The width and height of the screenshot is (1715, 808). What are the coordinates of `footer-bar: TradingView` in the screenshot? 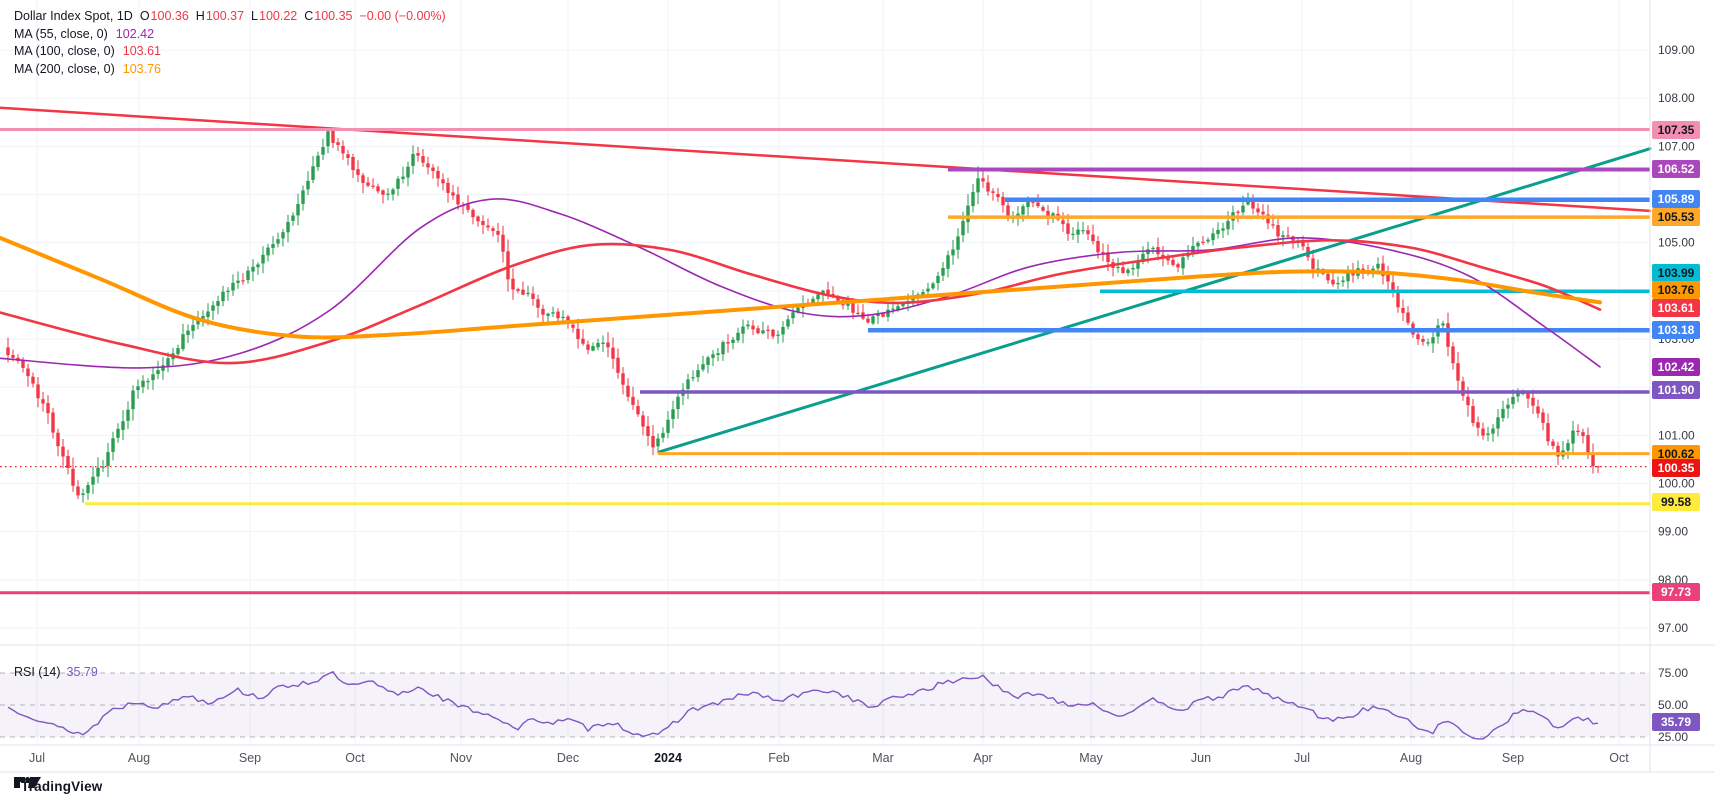 It's located at (58, 786).